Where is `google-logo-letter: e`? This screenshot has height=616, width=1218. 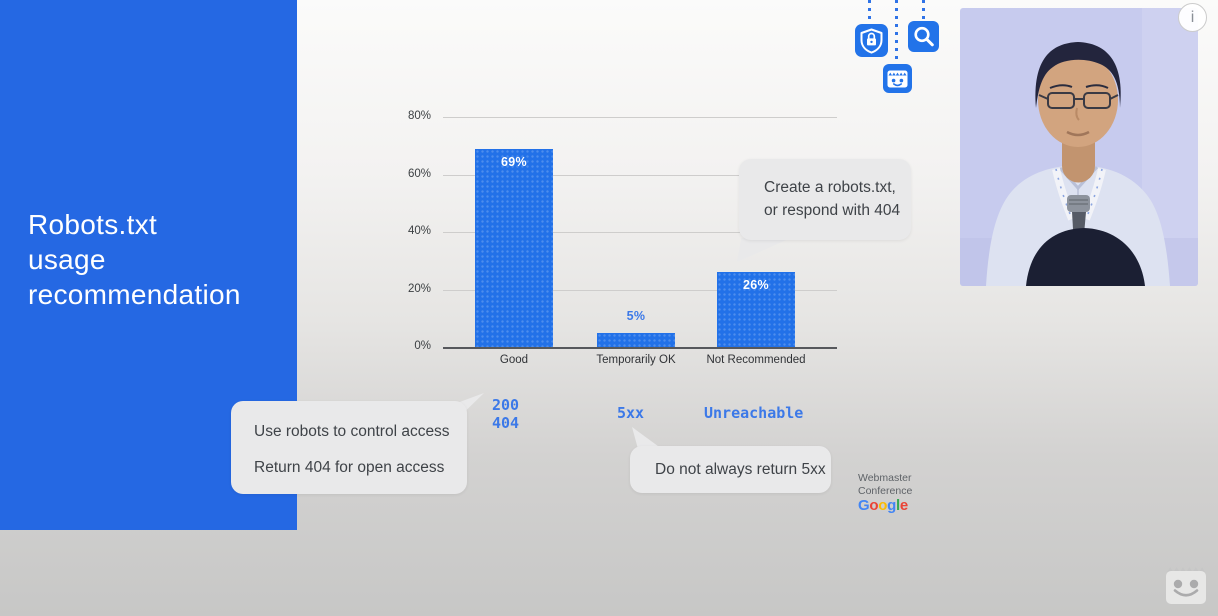
google-logo-letter: e is located at coordinates (903, 505).